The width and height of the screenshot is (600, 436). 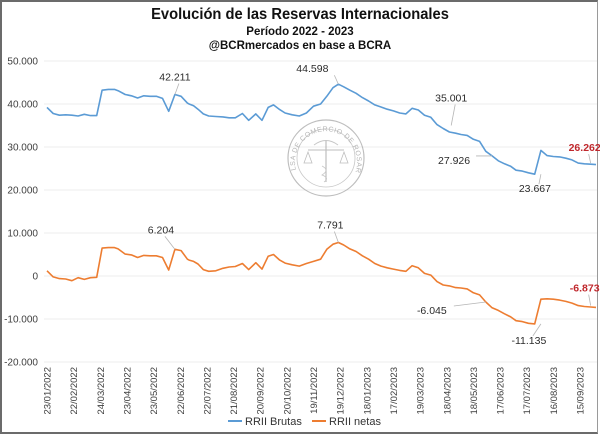 I want to click on x-tick-label: 22/02/2022, so click(x=74, y=391).